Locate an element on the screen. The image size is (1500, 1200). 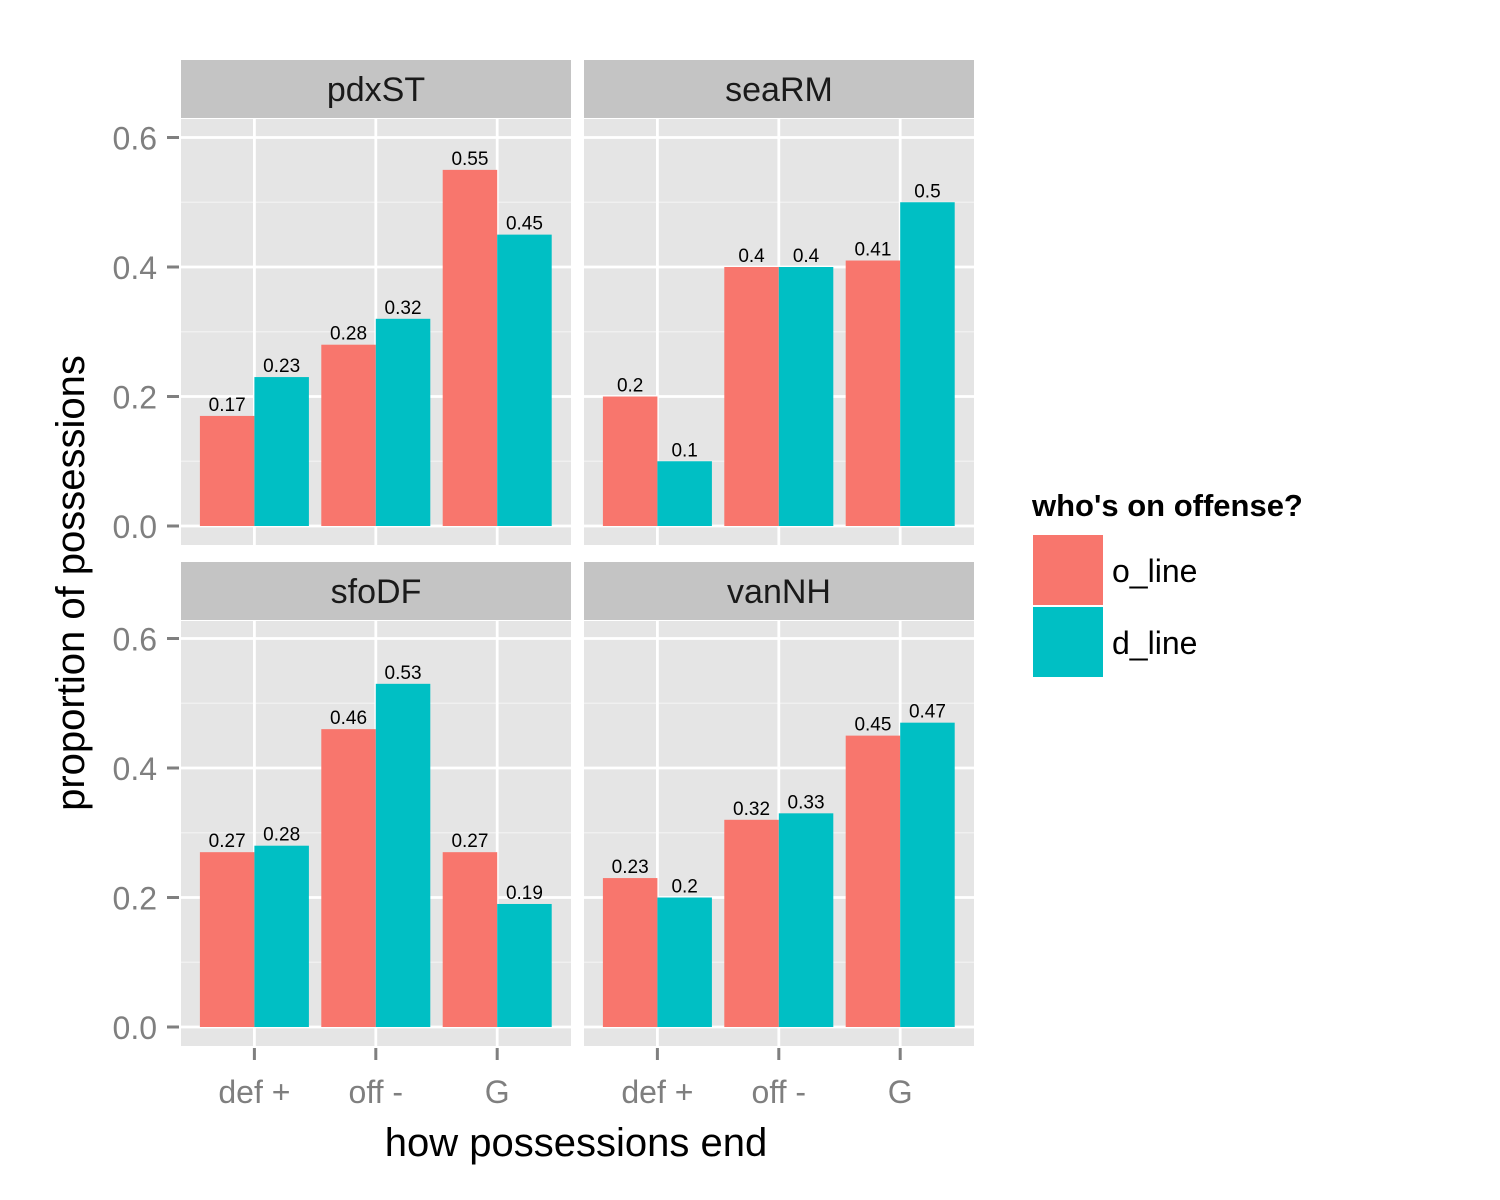
facet-strip-label: sfoDF is located at coordinates (376, 592).